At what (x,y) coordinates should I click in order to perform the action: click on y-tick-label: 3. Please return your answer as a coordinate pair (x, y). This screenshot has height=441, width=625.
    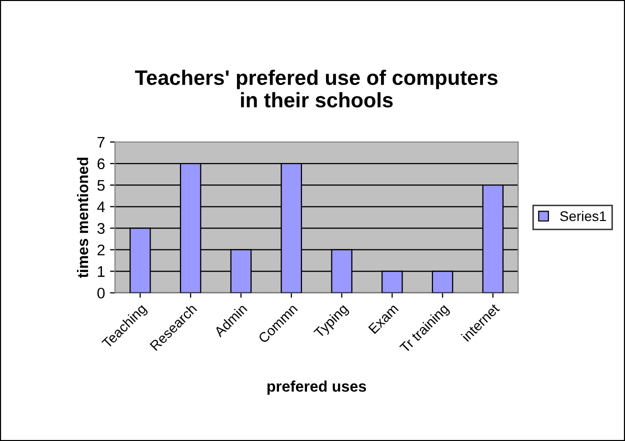
    Looking at the image, I should click on (101, 228).